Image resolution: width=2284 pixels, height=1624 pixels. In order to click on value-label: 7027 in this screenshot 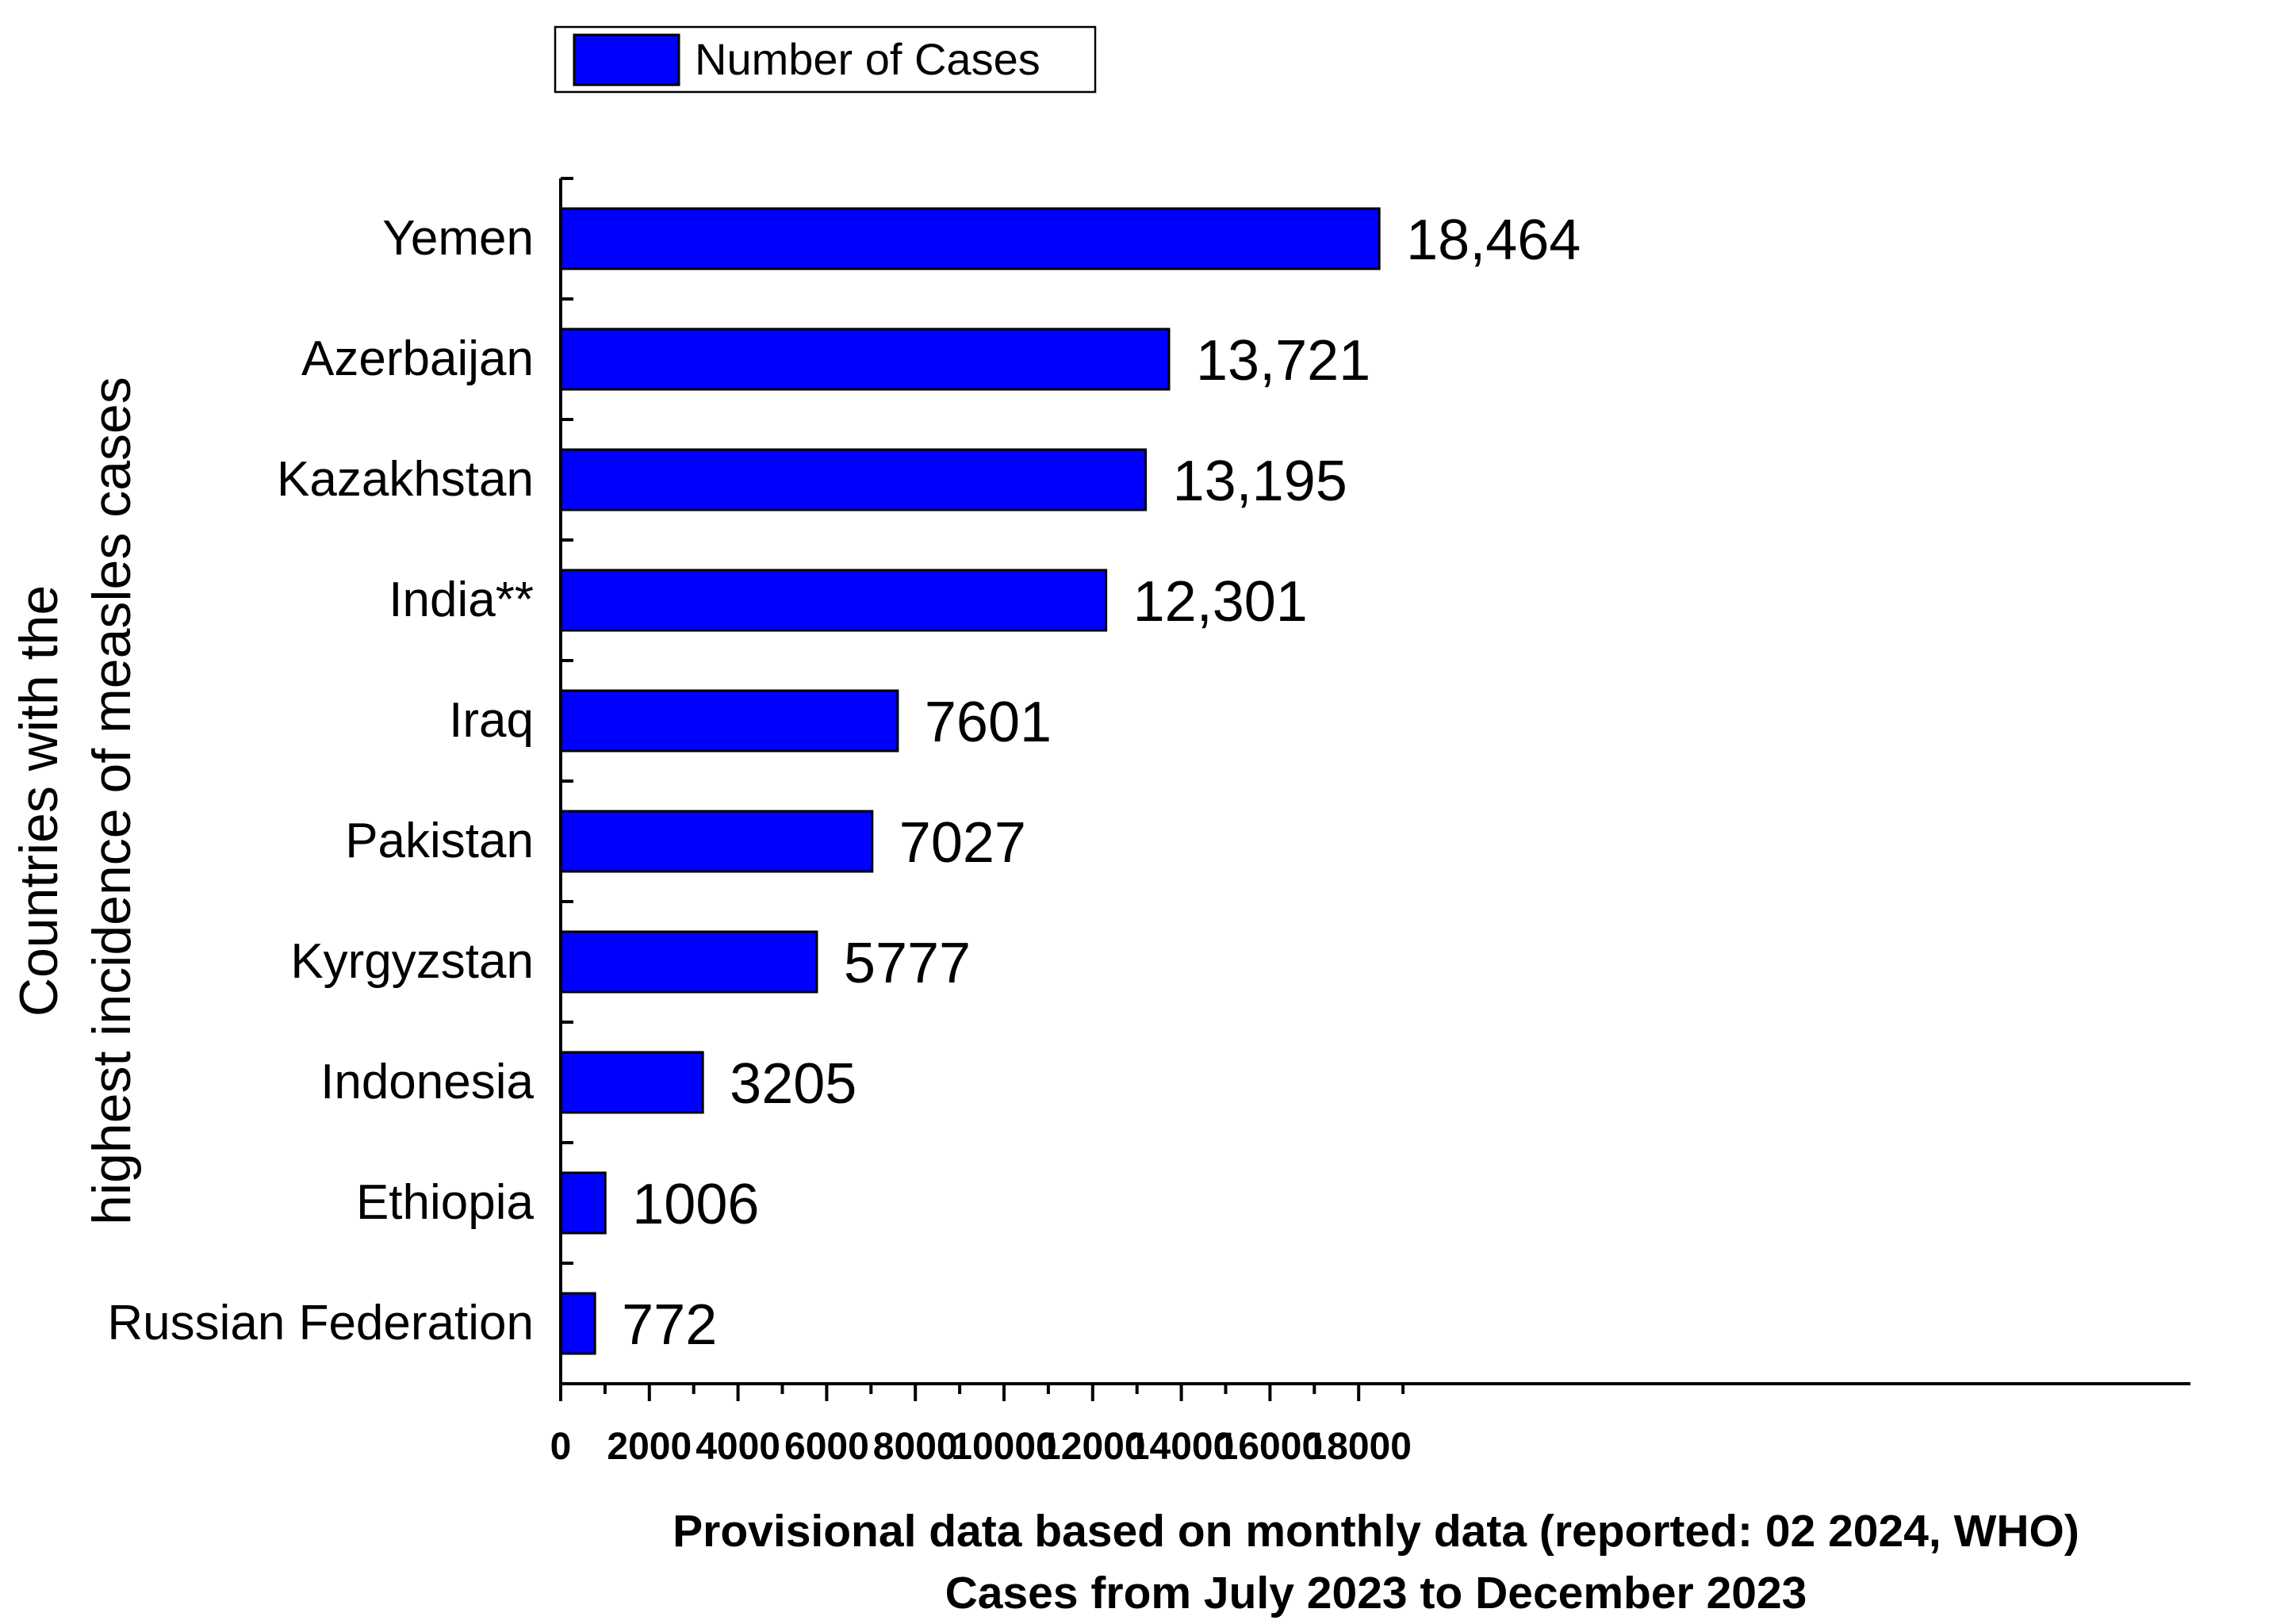, I will do `click(962, 843)`.